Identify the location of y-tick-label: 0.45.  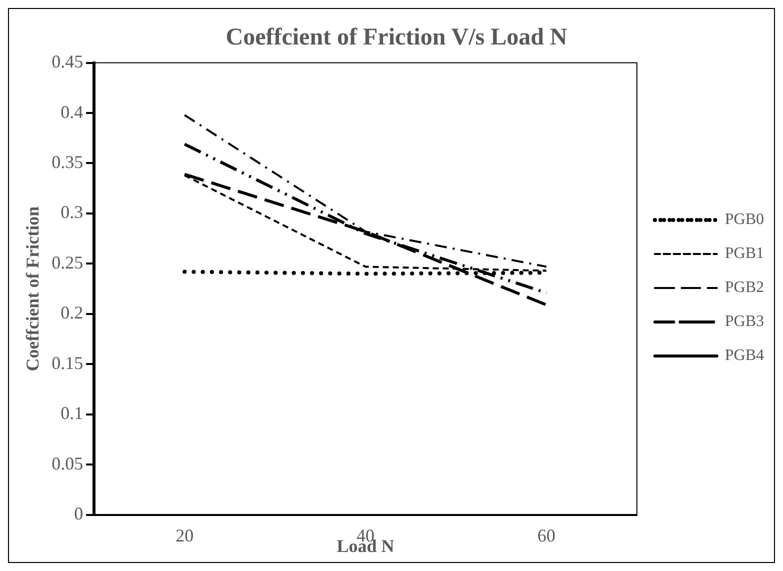
(68, 62).